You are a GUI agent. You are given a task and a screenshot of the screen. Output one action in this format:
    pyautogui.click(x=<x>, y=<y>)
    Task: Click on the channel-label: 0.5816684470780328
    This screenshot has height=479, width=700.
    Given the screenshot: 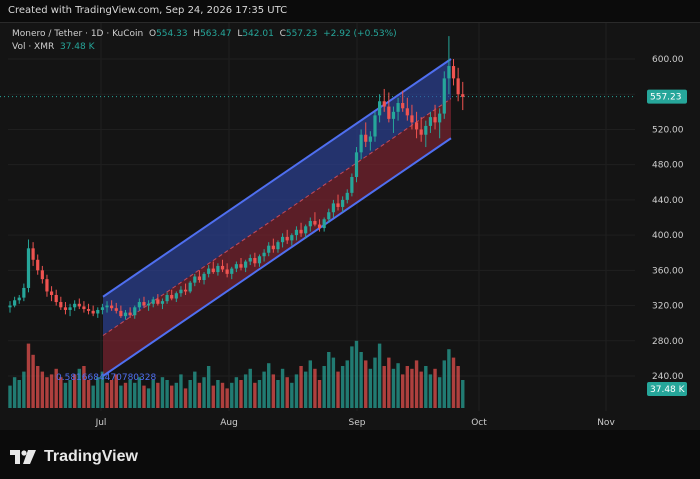 What is the action you would take?
    pyautogui.click(x=106, y=378)
    